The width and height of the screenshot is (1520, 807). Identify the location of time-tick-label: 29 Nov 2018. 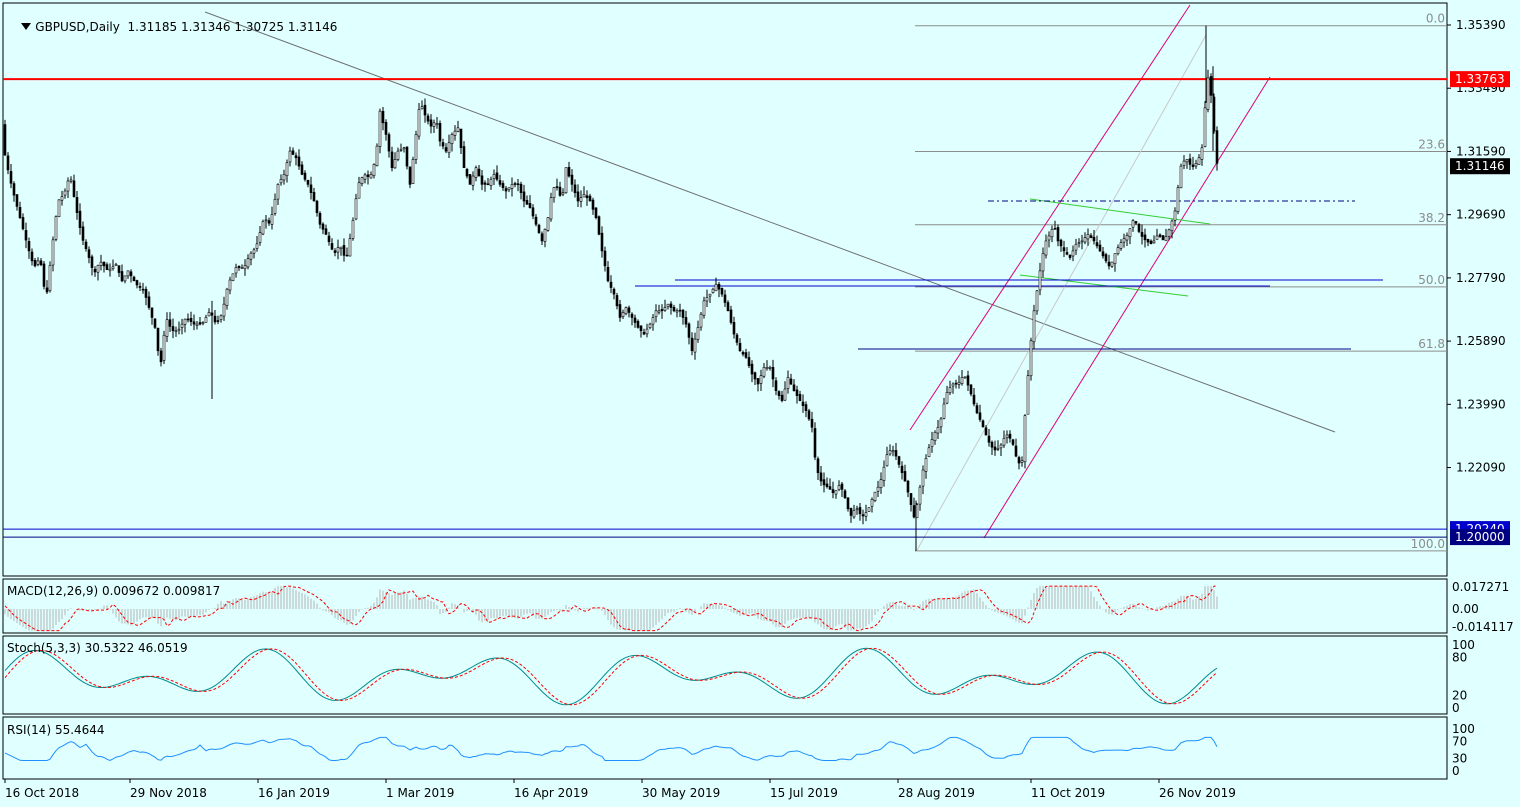
(168, 793).